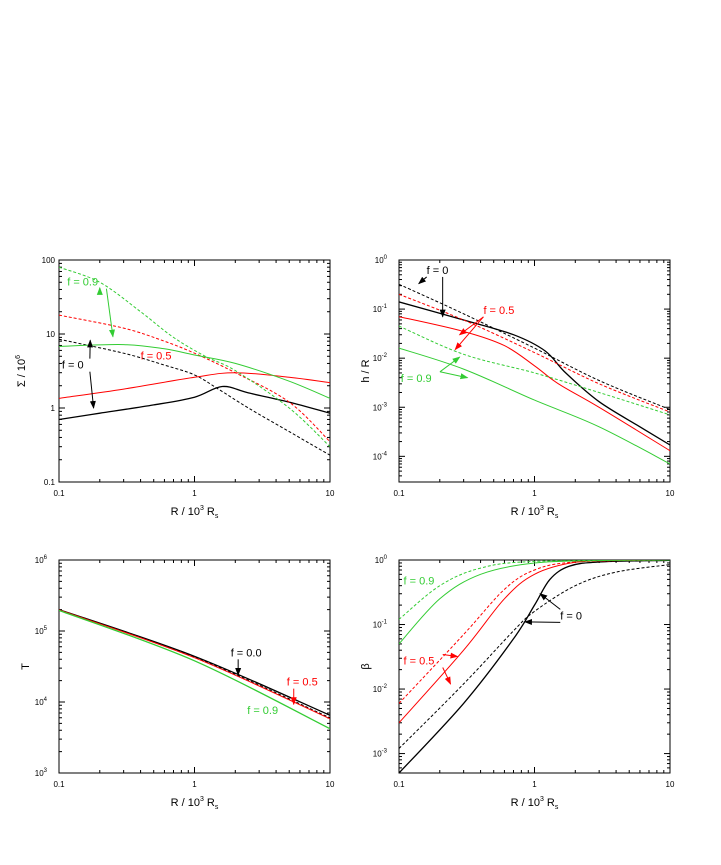  Describe the element at coordinates (385, 687) in the screenshot. I see `tick-exponent: -2` at that location.